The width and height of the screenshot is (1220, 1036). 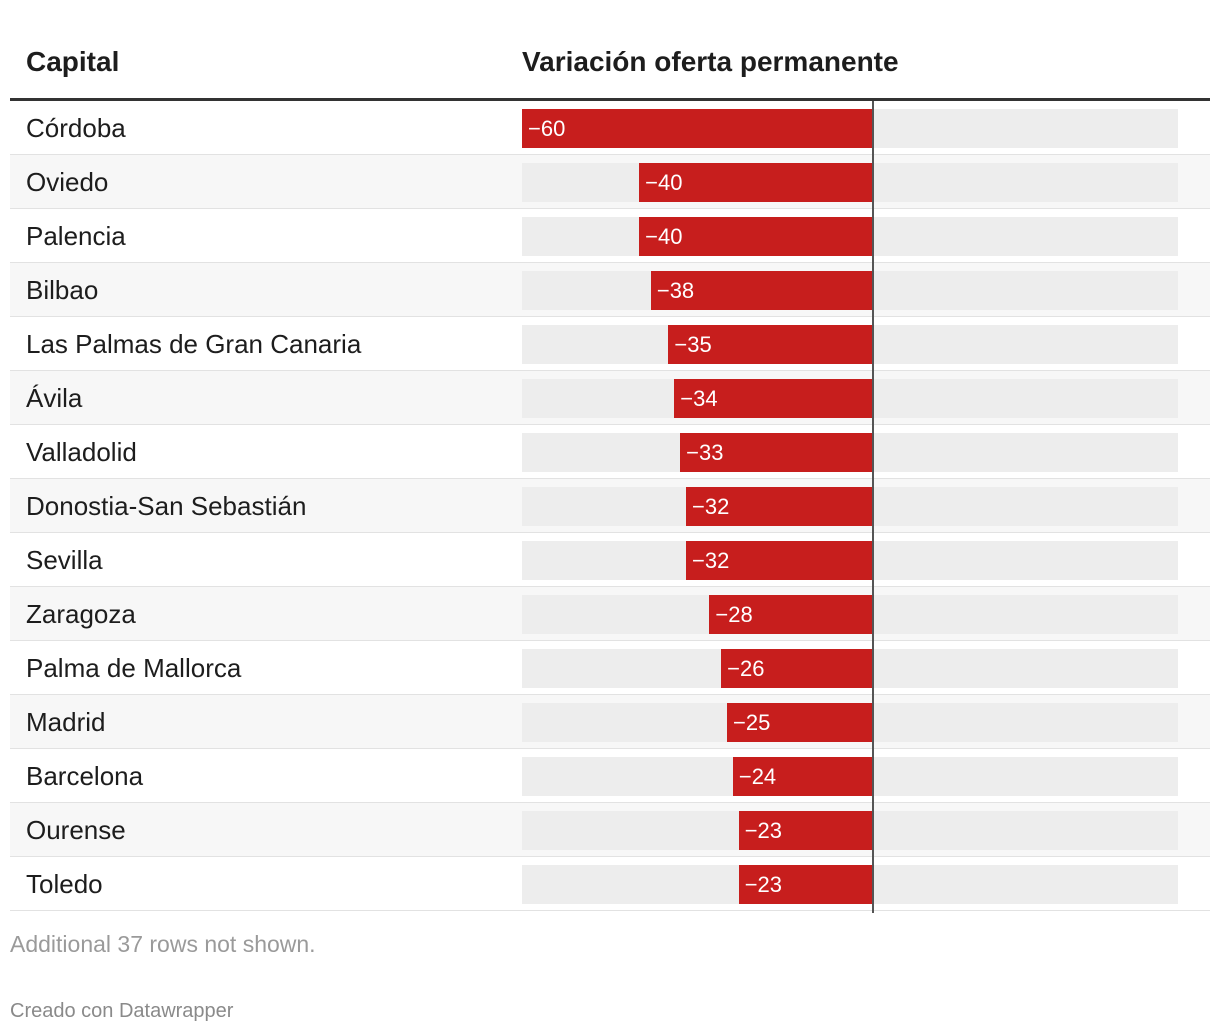 I want to click on bar-track: −33, so click(x=850, y=452).